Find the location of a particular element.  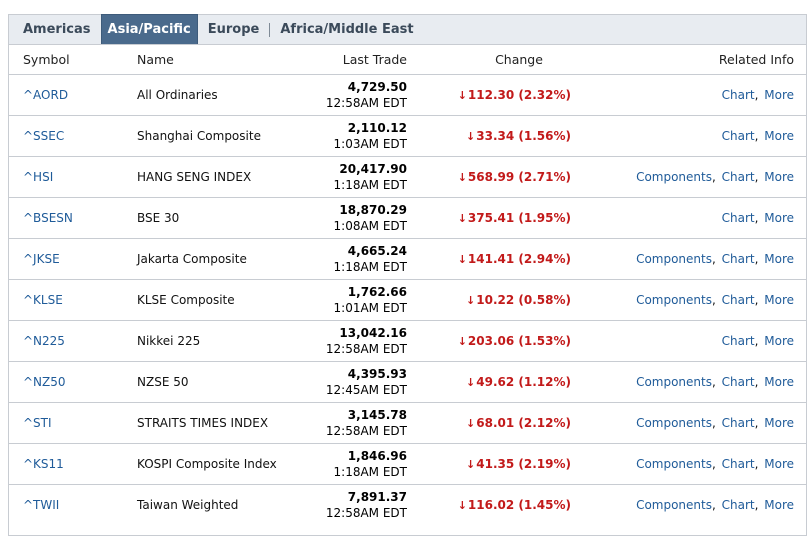

tab-divider is located at coordinates (270, 29).